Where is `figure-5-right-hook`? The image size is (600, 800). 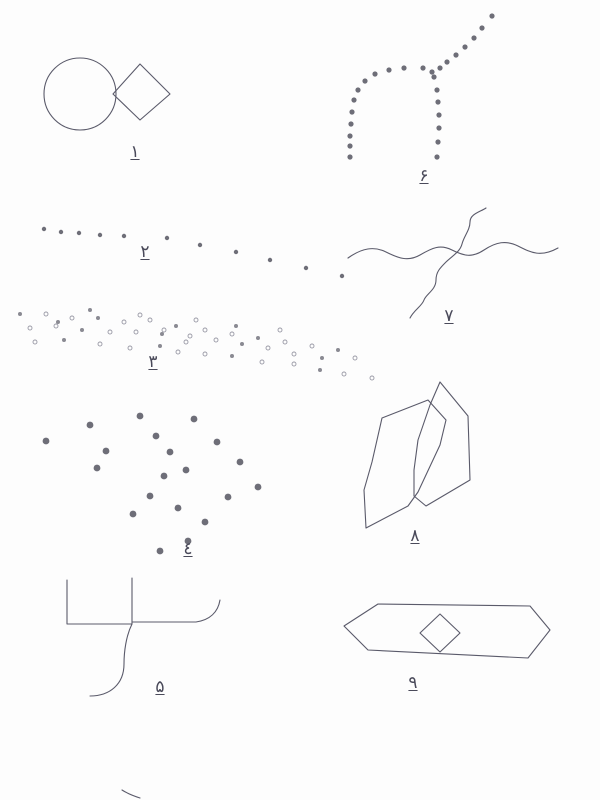
figure-5-right-hook is located at coordinates (176, 611).